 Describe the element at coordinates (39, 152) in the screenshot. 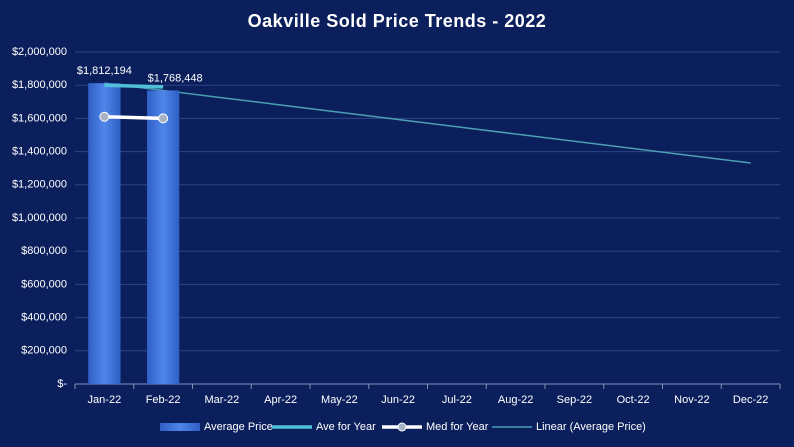

I see `y-tick-label: $1,400,000` at that location.